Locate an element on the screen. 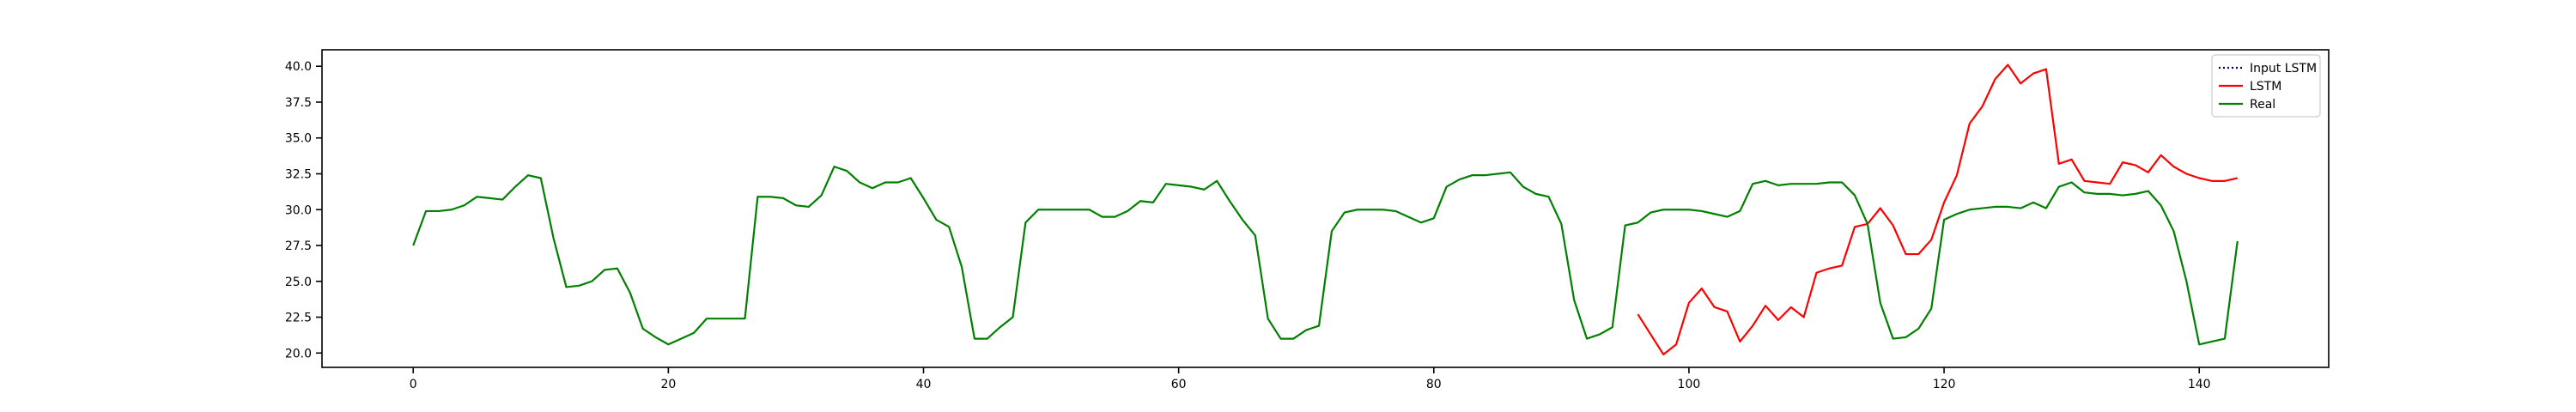 The image size is (2576, 412). y-tick-label: 40.0 is located at coordinates (298, 67).